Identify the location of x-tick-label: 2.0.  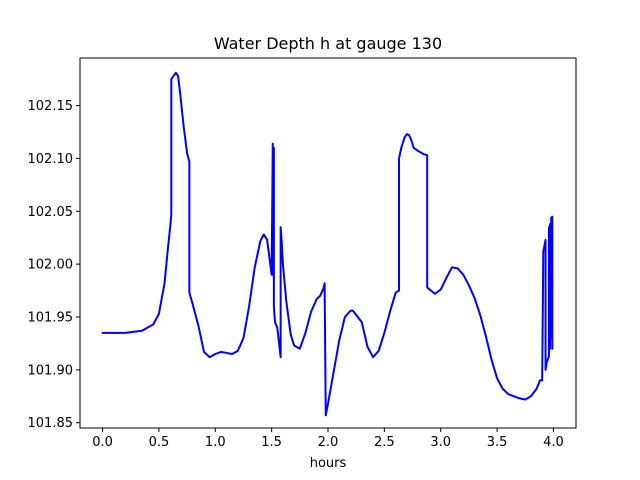
(328, 442).